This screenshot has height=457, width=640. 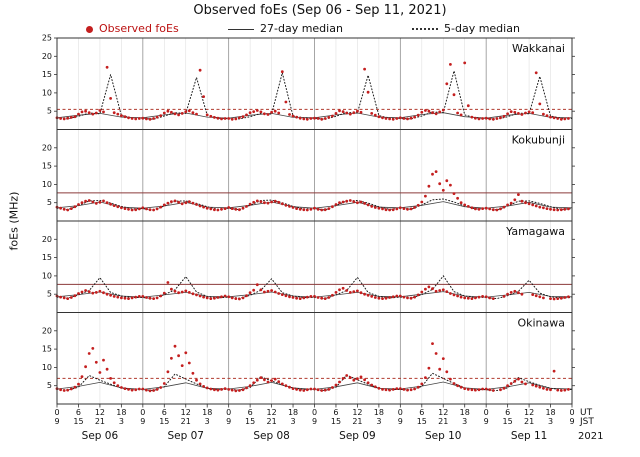 What do you see at coordinates (535, 231) in the screenshot?
I see `station-label: Yamagawa` at bounding box center [535, 231].